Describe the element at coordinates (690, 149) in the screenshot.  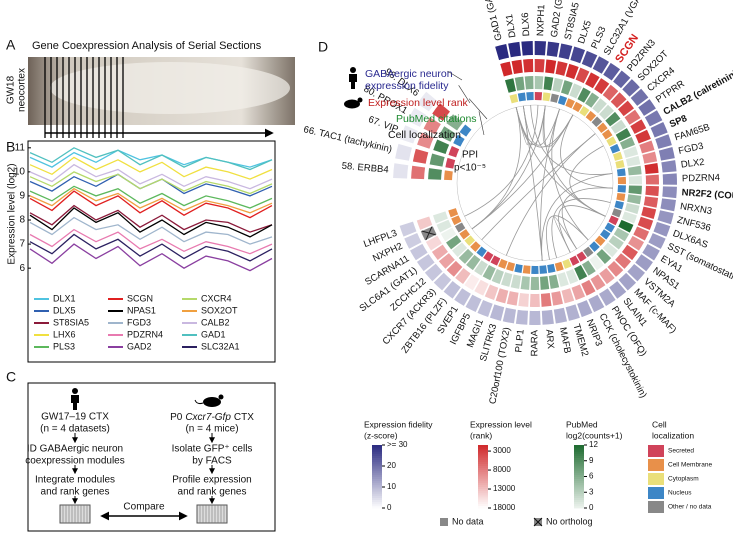
I see `gene-label: FGD3` at that location.